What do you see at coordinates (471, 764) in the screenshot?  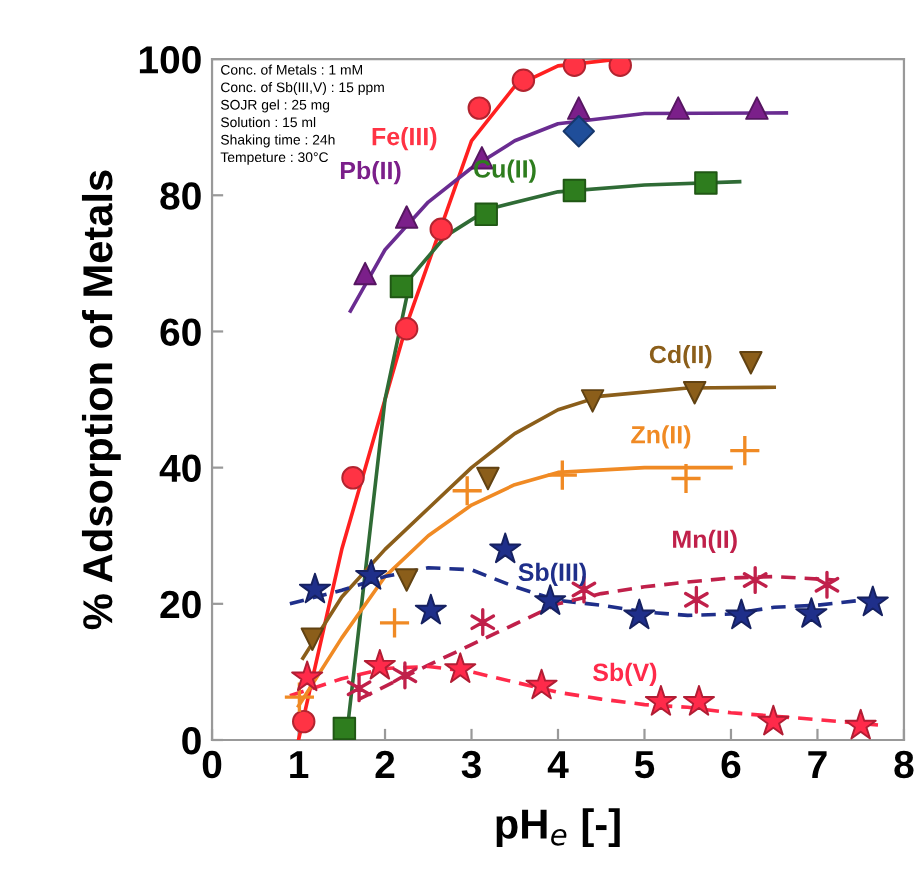 I see `x-tick-label: 3` at bounding box center [471, 764].